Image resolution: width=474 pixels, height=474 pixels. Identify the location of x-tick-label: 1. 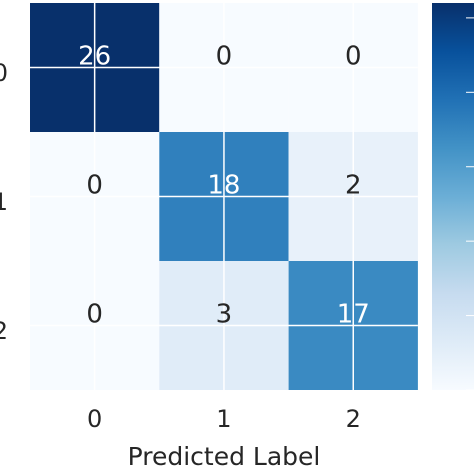
(223, 419).